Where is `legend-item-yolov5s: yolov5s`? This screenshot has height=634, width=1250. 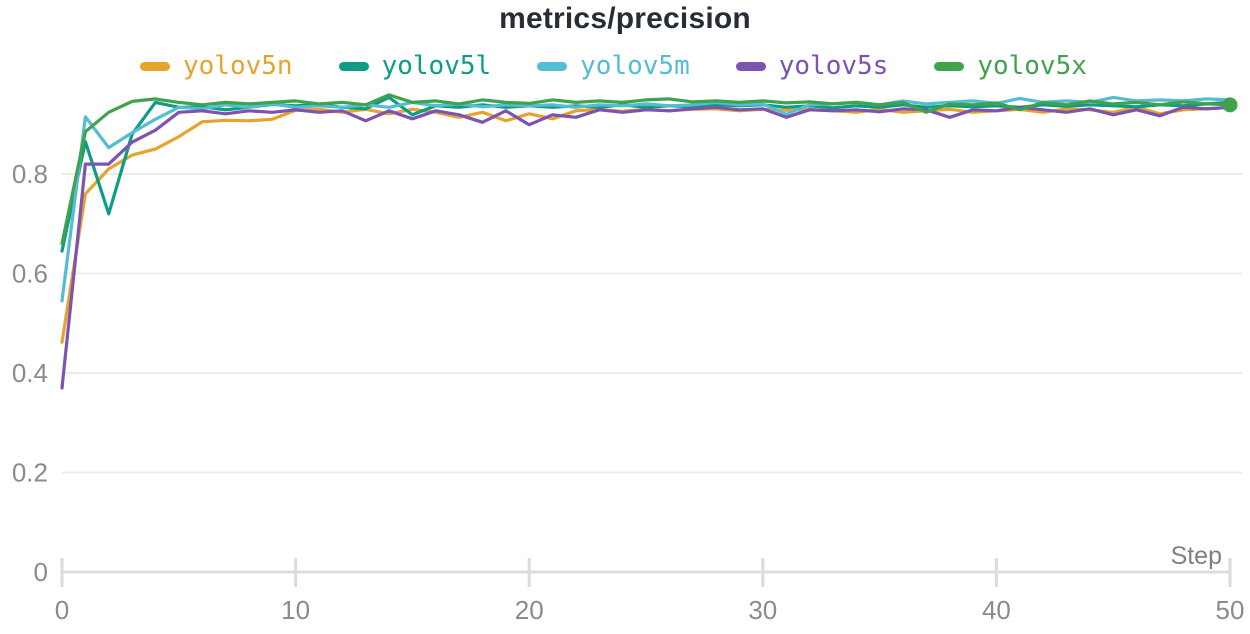
legend-item-yolov5s: yolov5s is located at coordinates (812, 66).